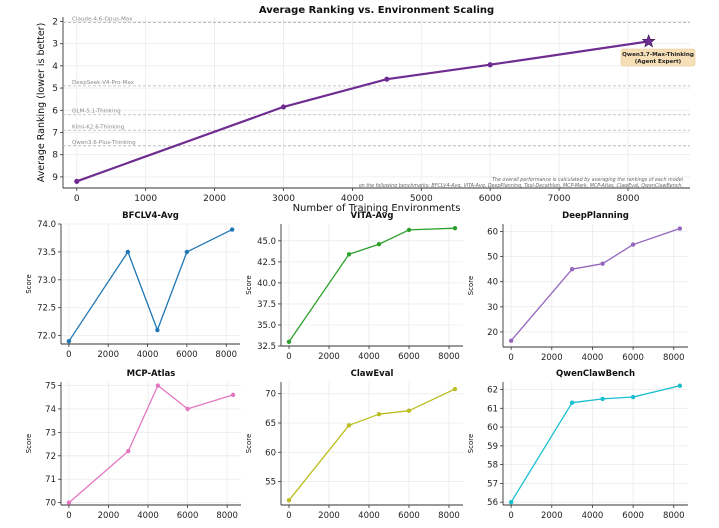  What do you see at coordinates (55, 89) in the screenshot?
I see `y-tick-label: 5` at bounding box center [55, 89].